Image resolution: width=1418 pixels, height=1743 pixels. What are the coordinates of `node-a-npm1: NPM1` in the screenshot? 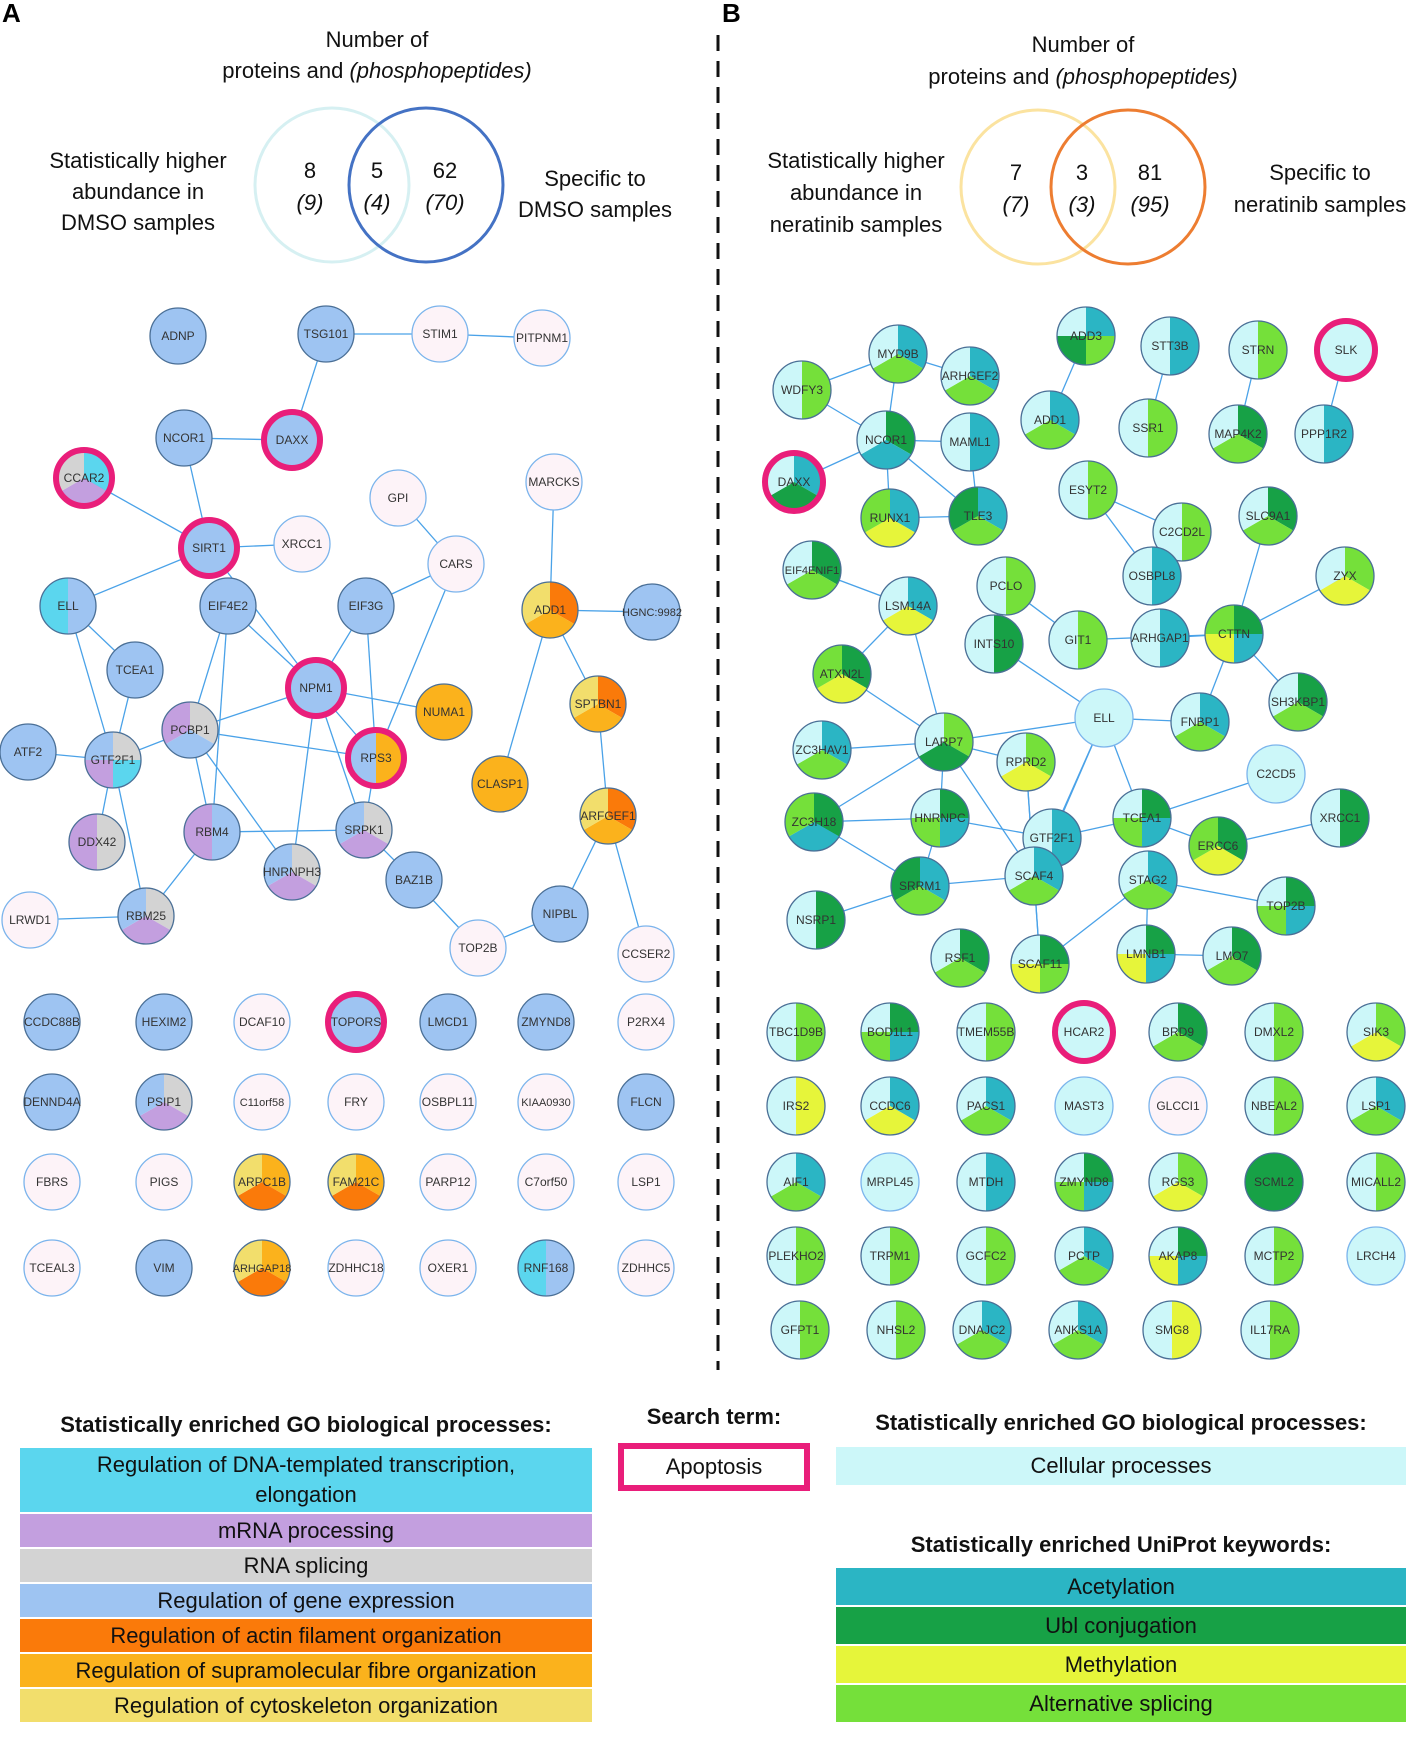 It's located at (316, 688).